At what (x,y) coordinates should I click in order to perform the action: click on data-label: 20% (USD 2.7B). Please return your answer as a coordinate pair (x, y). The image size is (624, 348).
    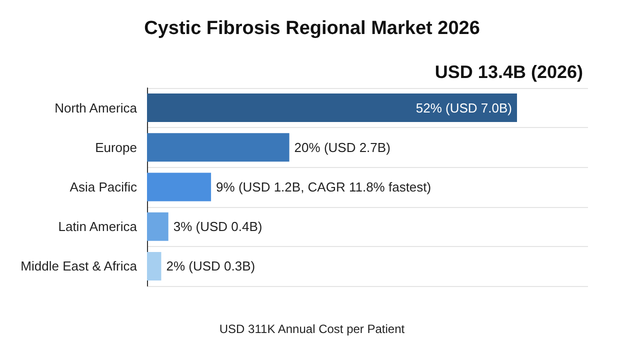
    Looking at the image, I should click on (342, 147).